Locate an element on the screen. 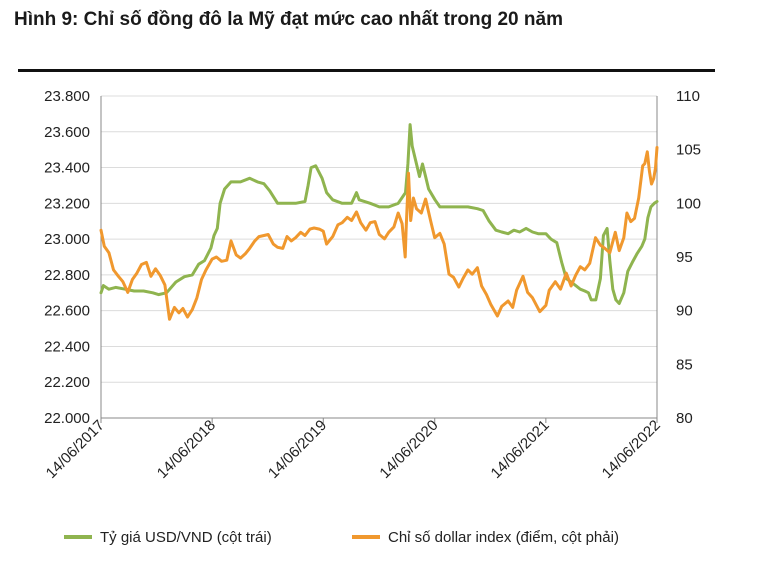 This screenshot has height=561, width=768. legend-swatch-usd-vnd is located at coordinates (78, 537).